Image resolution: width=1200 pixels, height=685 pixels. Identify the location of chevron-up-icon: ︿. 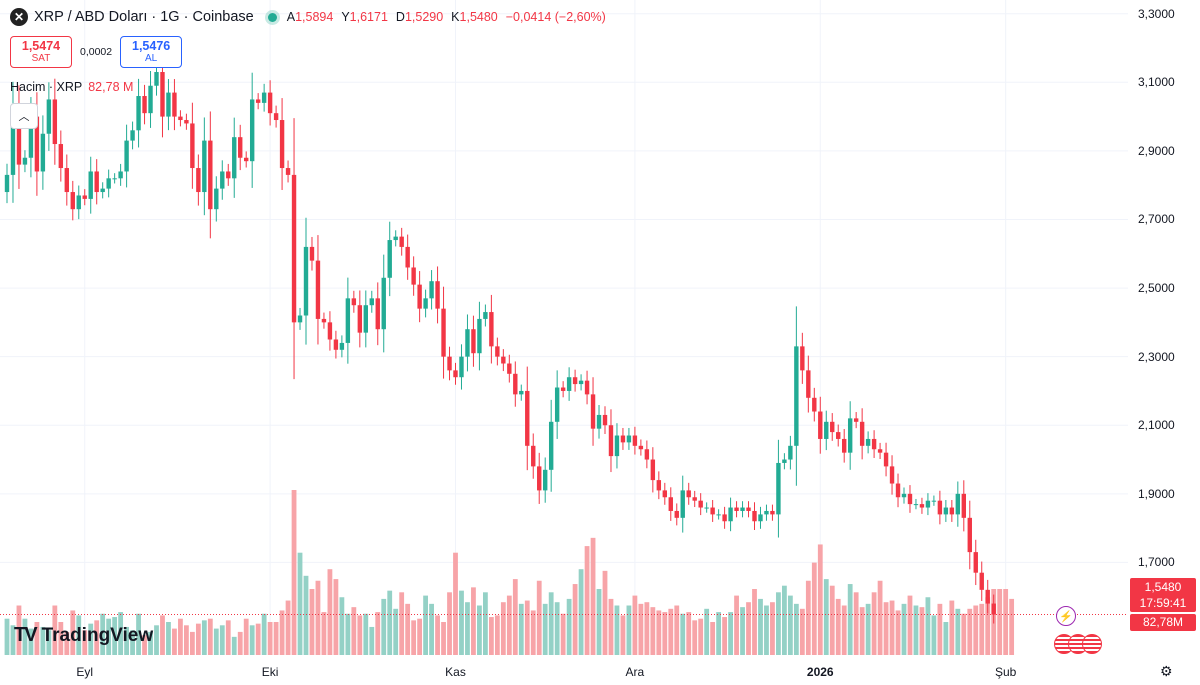
(24, 117).